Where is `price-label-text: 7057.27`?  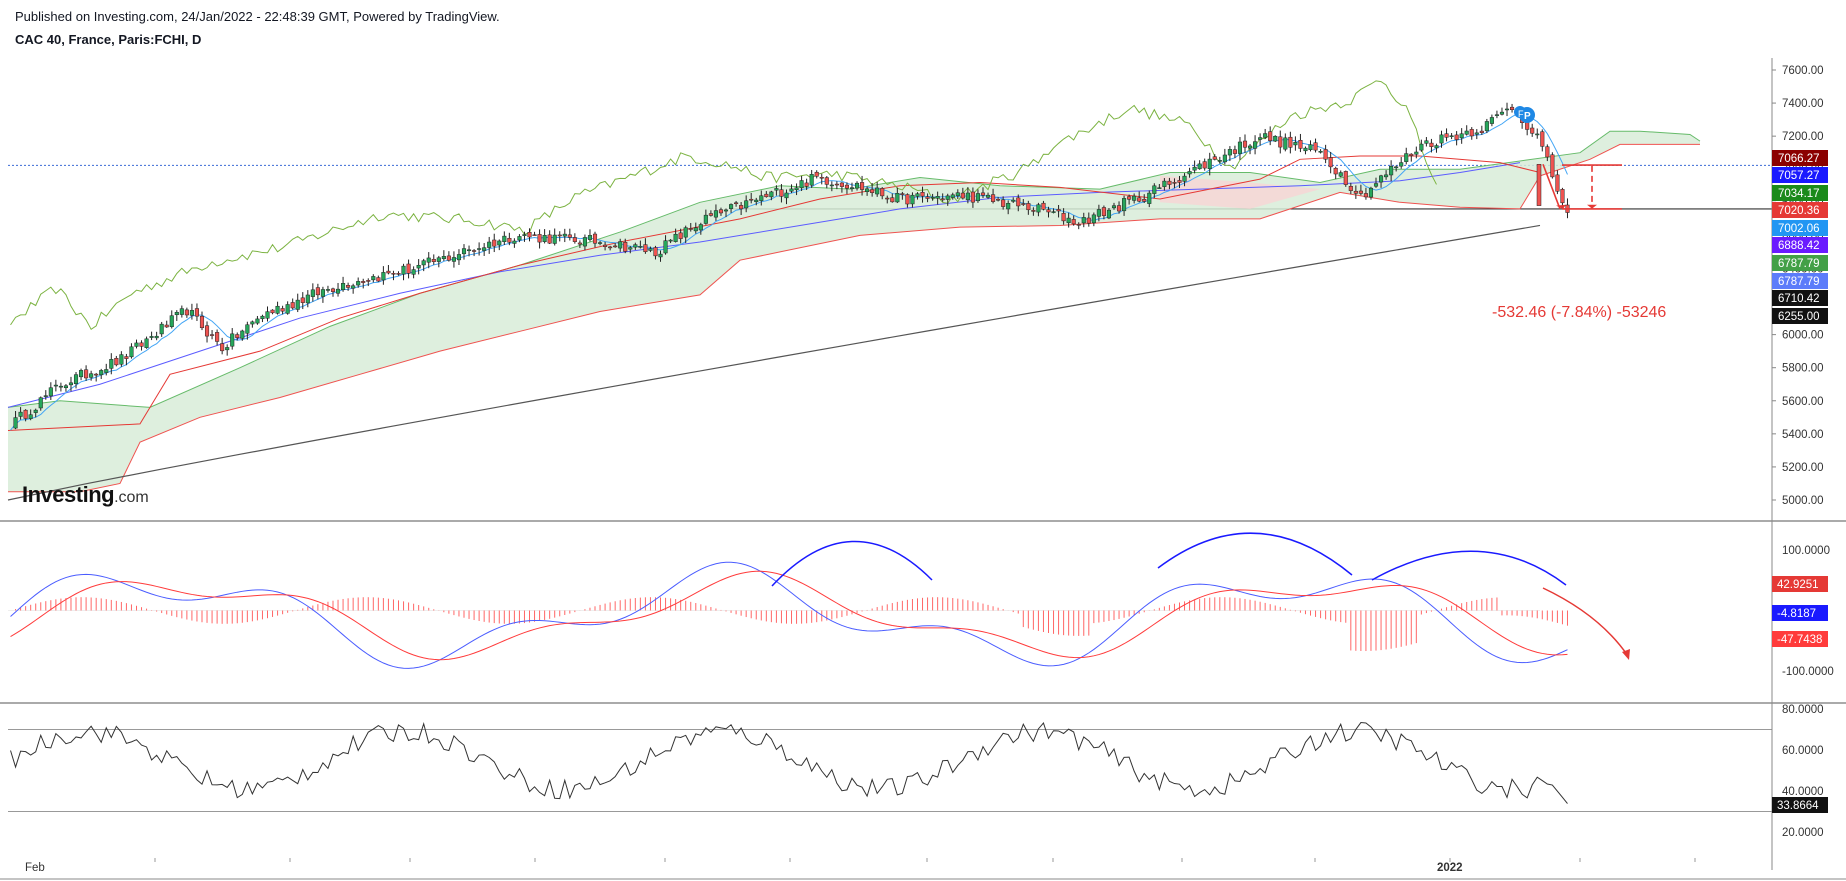 price-label-text: 7057.27 is located at coordinates (1799, 176).